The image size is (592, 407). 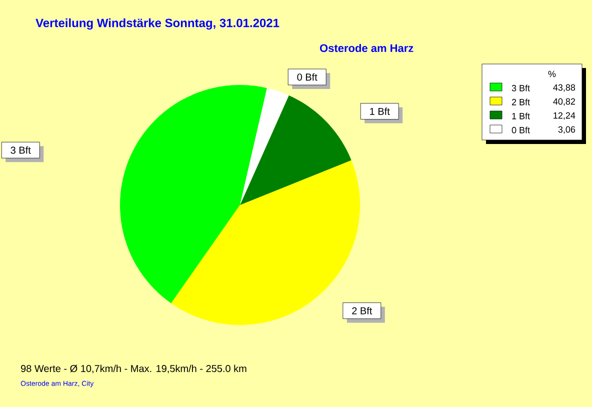 What do you see at coordinates (367, 48) in the screenshot?
I see `chart-subtitle: Osterode am Harz` at bounding box center [367, 48].